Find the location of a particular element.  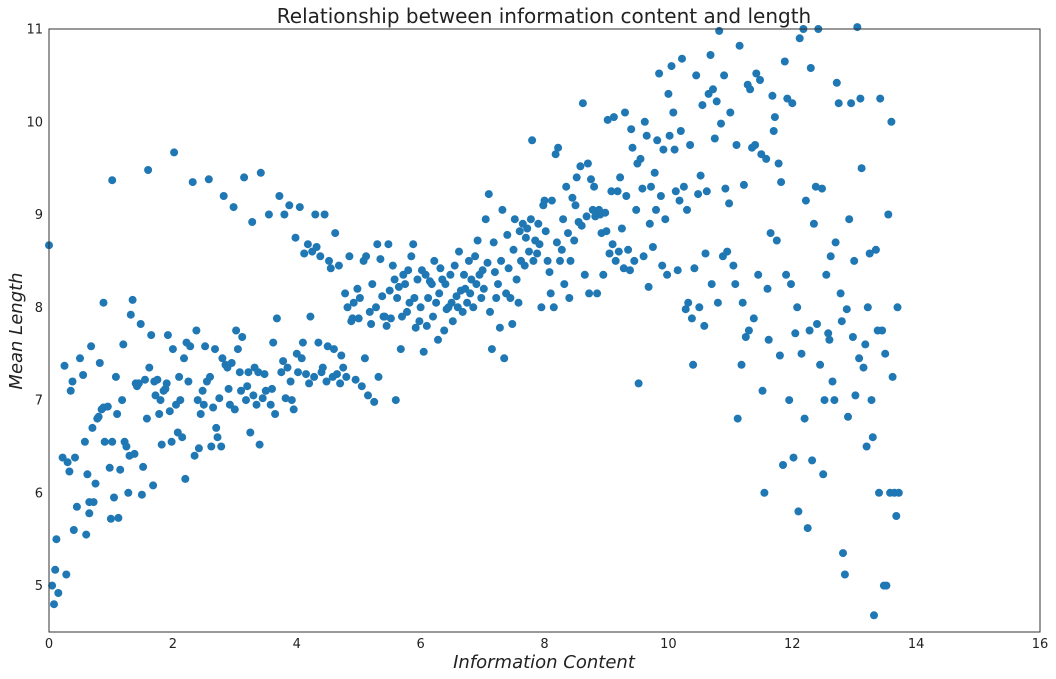

x-tick-label: 12 is located at coordinates (792, 644).